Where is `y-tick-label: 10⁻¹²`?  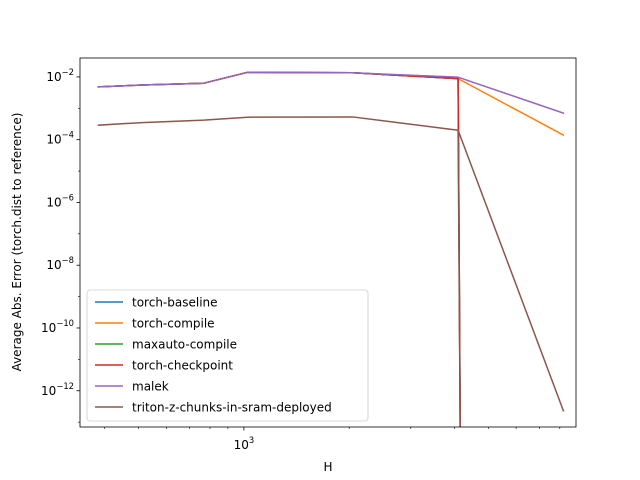 y-tick-label: 10⁻¹² is located at coordinates (57, 389).